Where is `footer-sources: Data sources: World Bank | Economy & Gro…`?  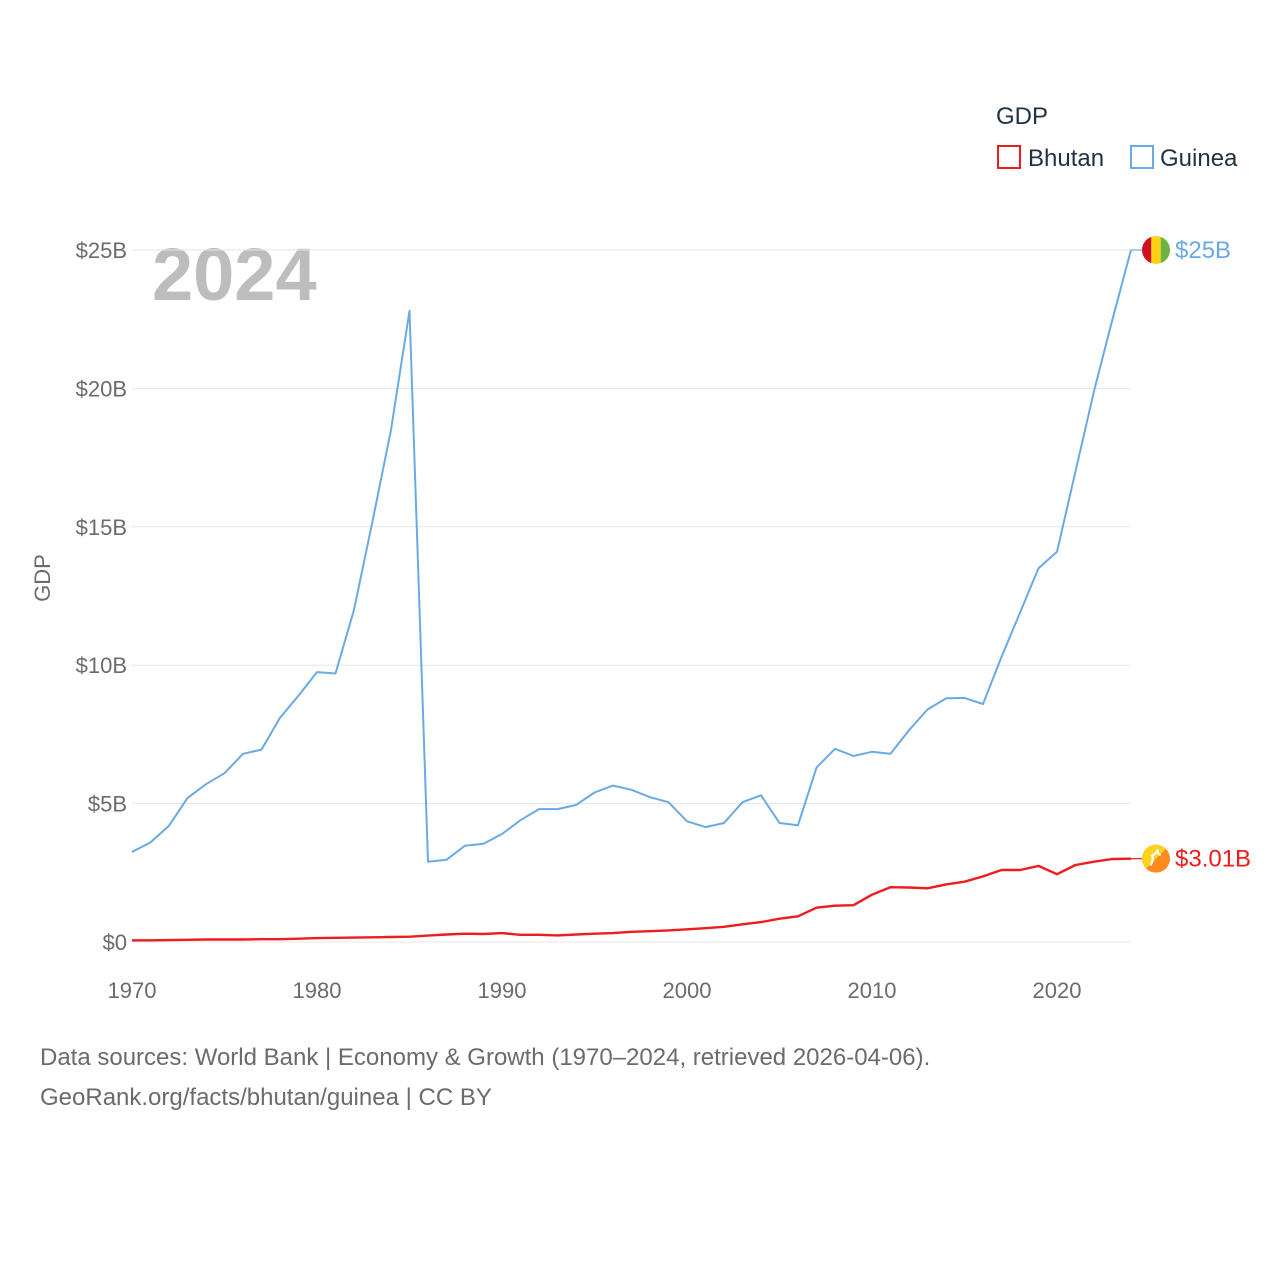
footer-sources: Data sources: World Bank | Economy & Gro… is located at coordinates (485, 1057).